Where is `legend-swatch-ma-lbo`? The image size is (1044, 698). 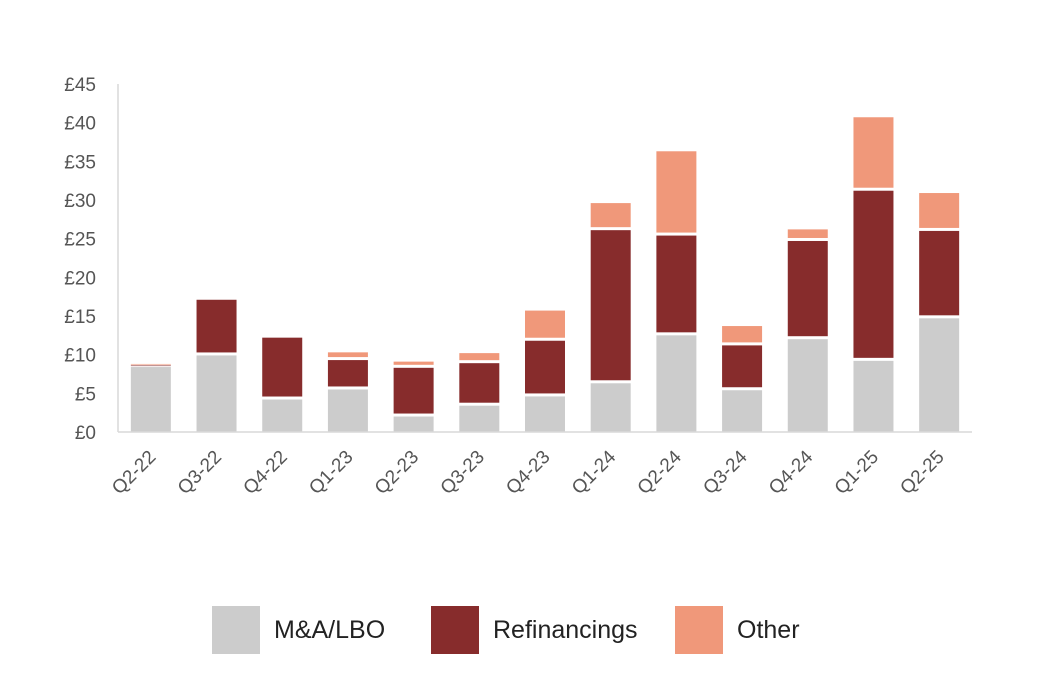
legend-swatch-ma-lbo is located at coordinates (236, 630).